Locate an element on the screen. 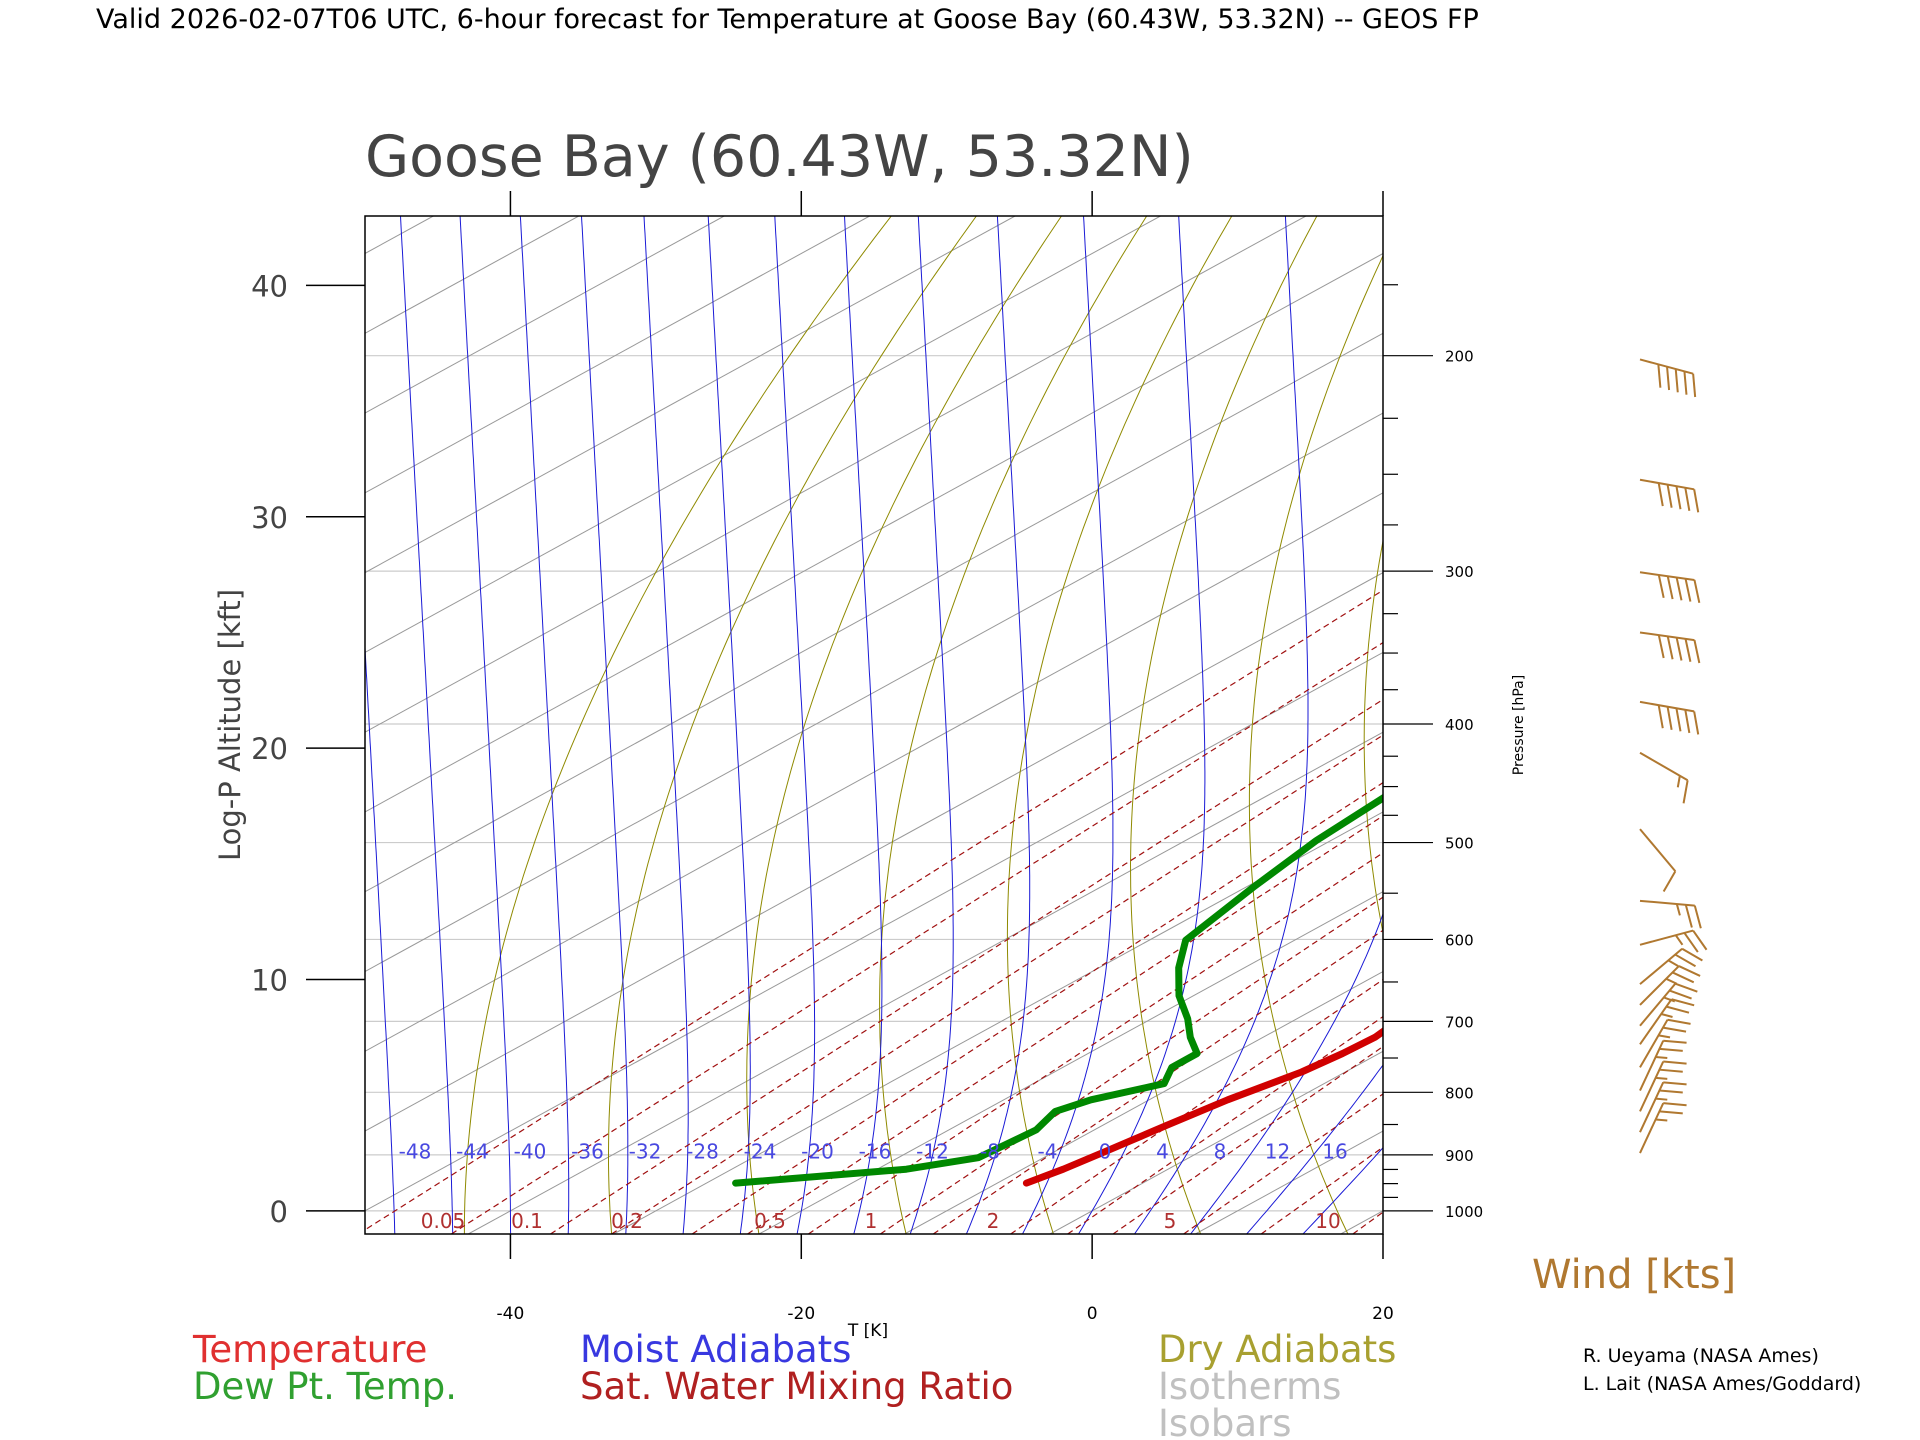  y-tick-label: 20 is located at coordinates (269, 749).